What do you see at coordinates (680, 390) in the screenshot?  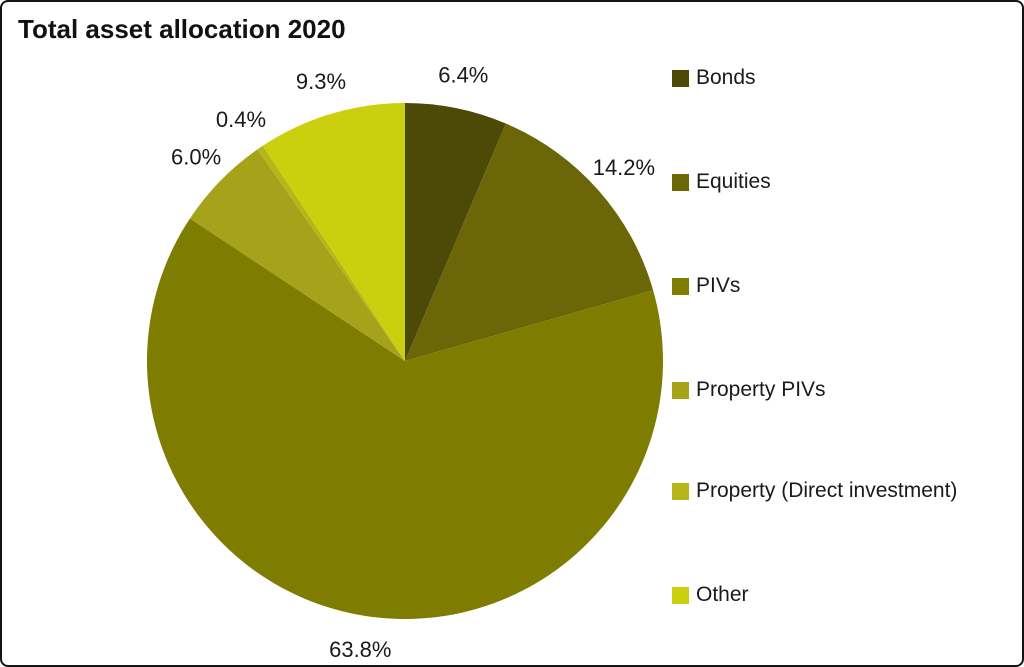 I see `legend-swatch-property-pivs` at bounding box center [680, 390].